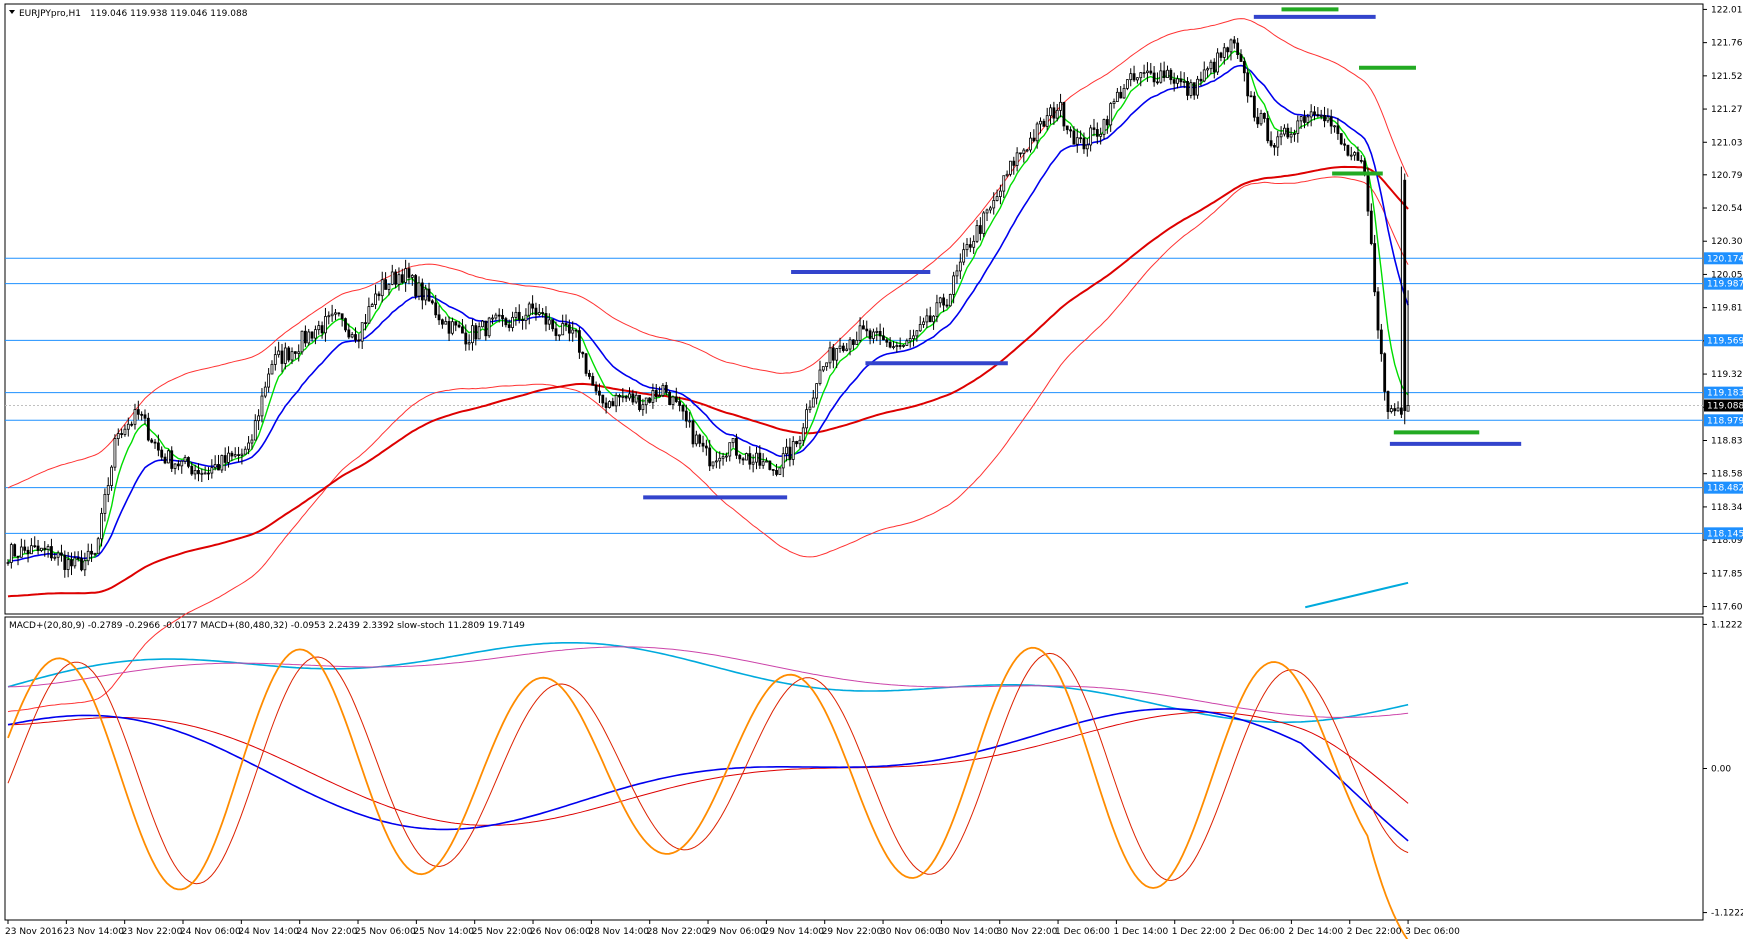 This screenshot has width=1743, height=939. Describe the element at coordinates (210, 932) in the screenshot. I see `time-tick-label: 24 Nov 06:00` at that location.